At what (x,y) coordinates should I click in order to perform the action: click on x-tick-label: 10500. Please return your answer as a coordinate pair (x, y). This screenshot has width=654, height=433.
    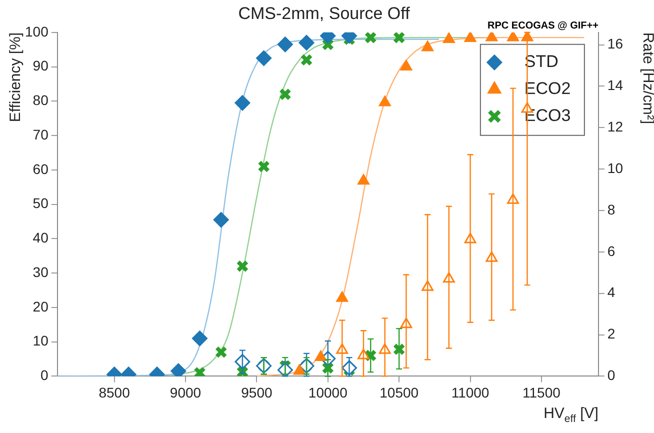
    Looking at the image, I should click on (399, 392).